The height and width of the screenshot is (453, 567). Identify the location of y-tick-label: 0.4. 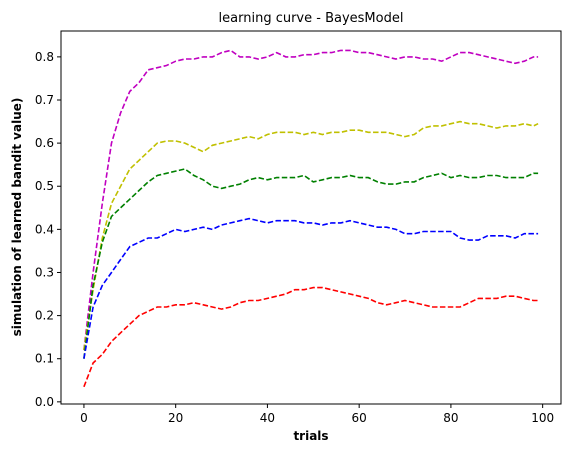
(44, 229).